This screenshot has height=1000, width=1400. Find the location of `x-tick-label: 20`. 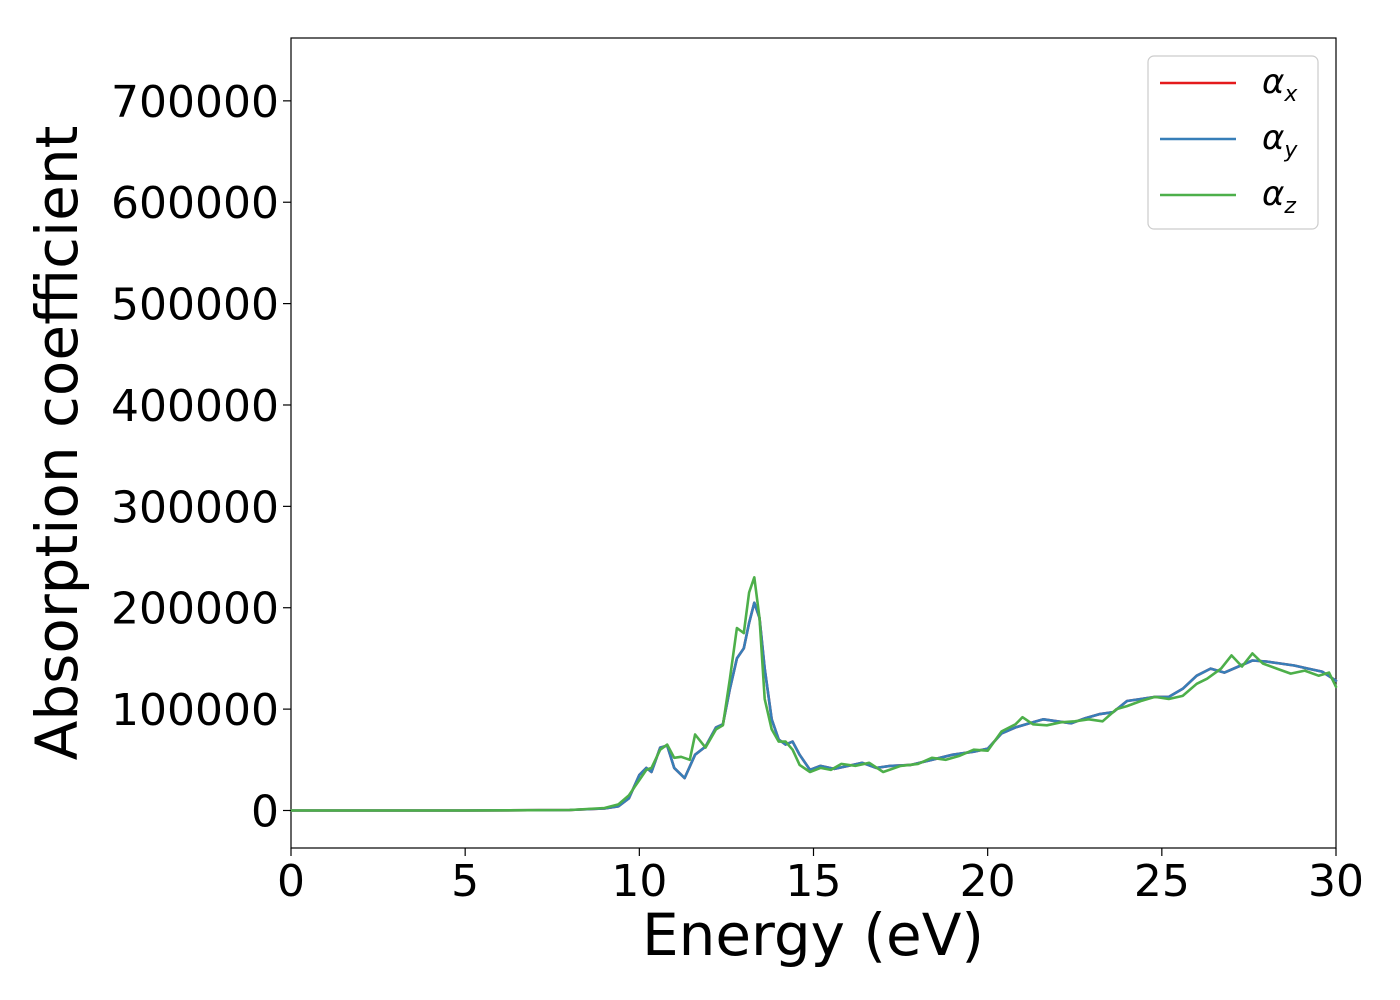

x-tick-label: 20 is located at coordinates (988, 881).